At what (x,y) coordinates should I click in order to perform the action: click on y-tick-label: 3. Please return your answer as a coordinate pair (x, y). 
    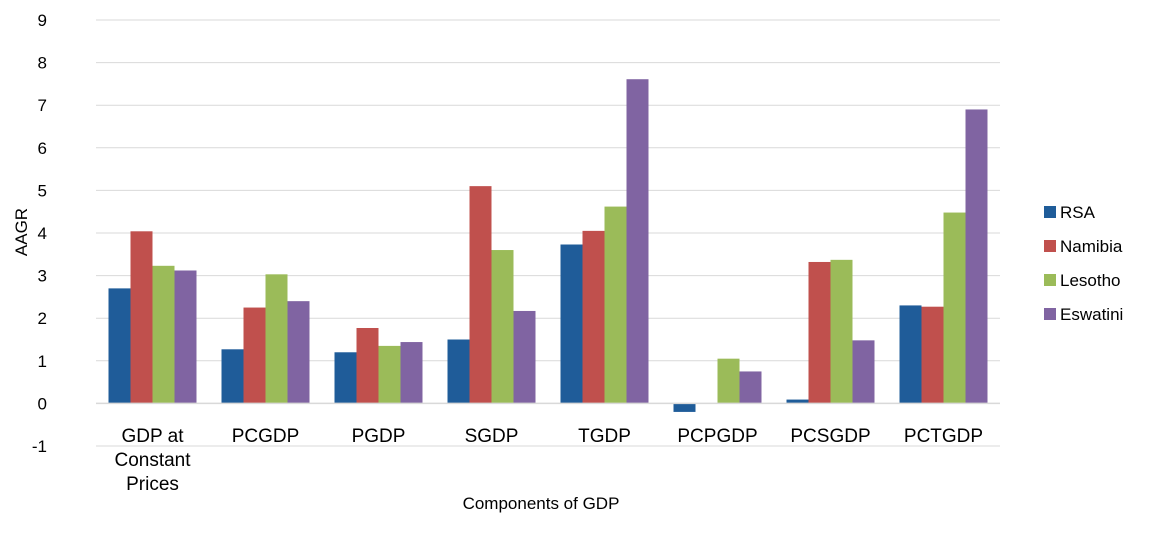
    Looking at the image, I should click on (42, 276).